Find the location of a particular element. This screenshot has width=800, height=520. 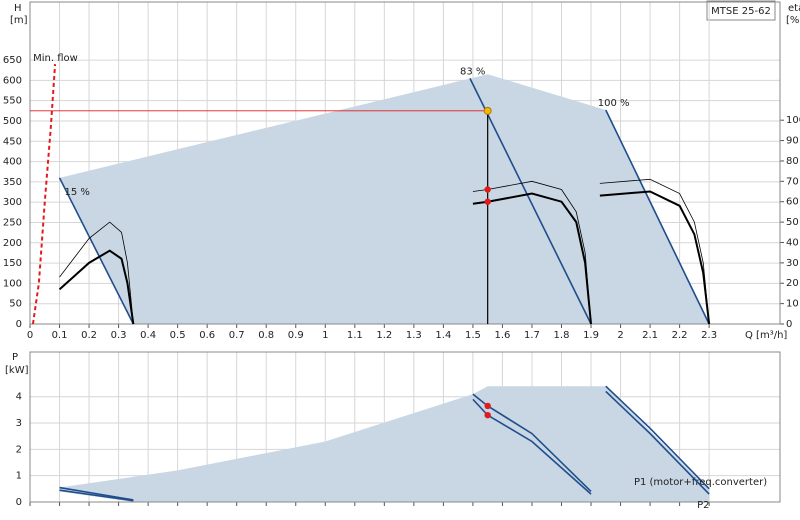

y-tick-label: 2 is located at coordinates (19, 449).